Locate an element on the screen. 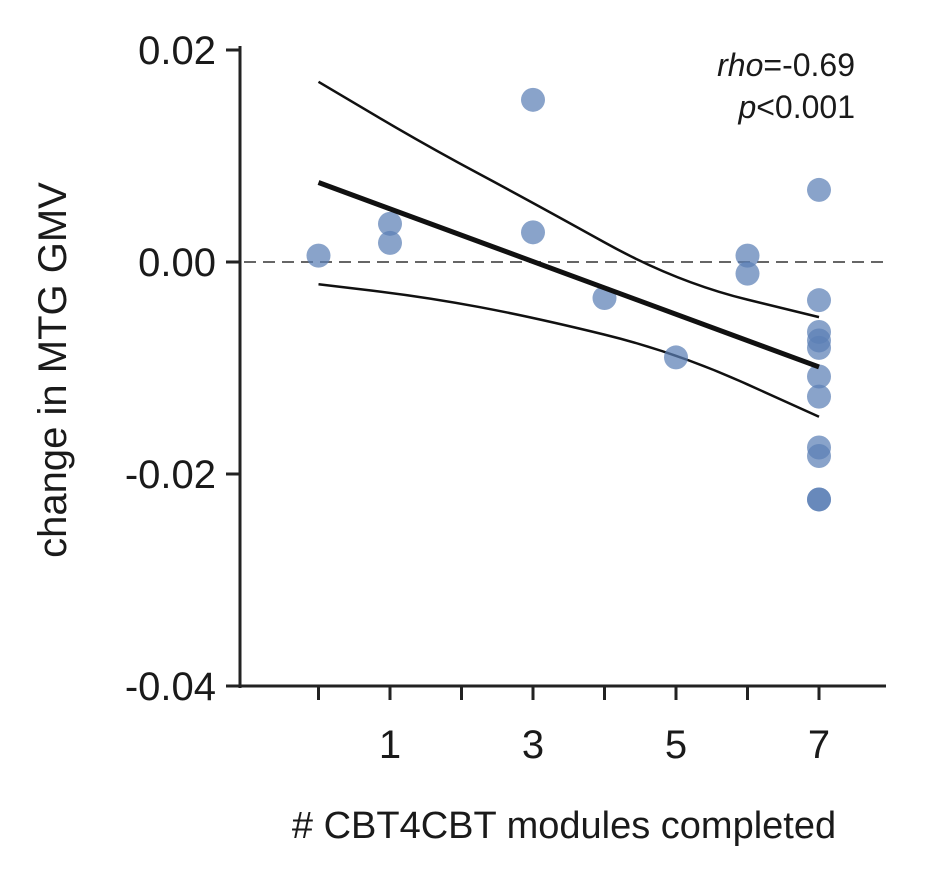 Image resolution: width=929 pixels, height=871 pixels. x-axis-label: # CBT4CBT modules completed is located at coordinates (564, 826).